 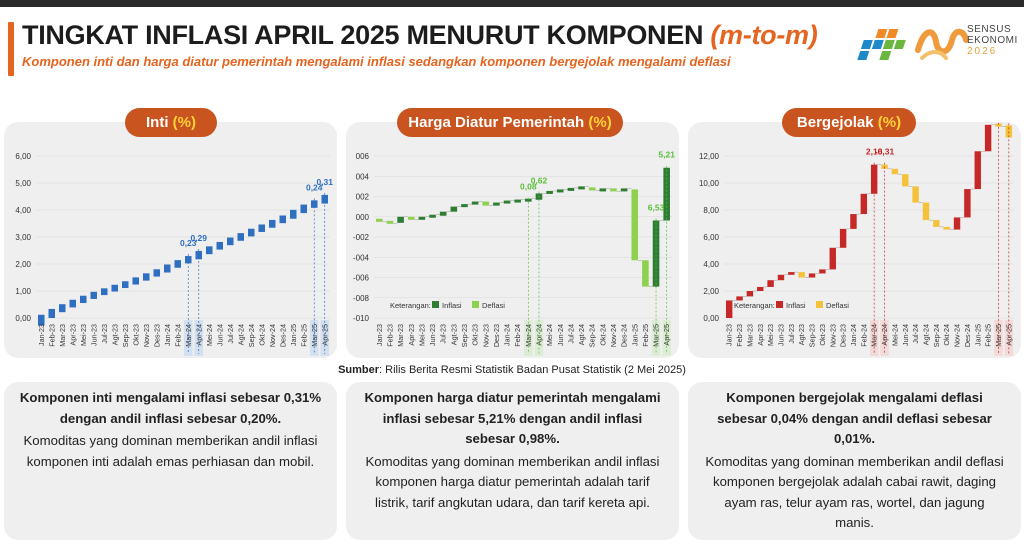 I want to click on x-tick-label: Apr-23, so click(x=72, y=335).